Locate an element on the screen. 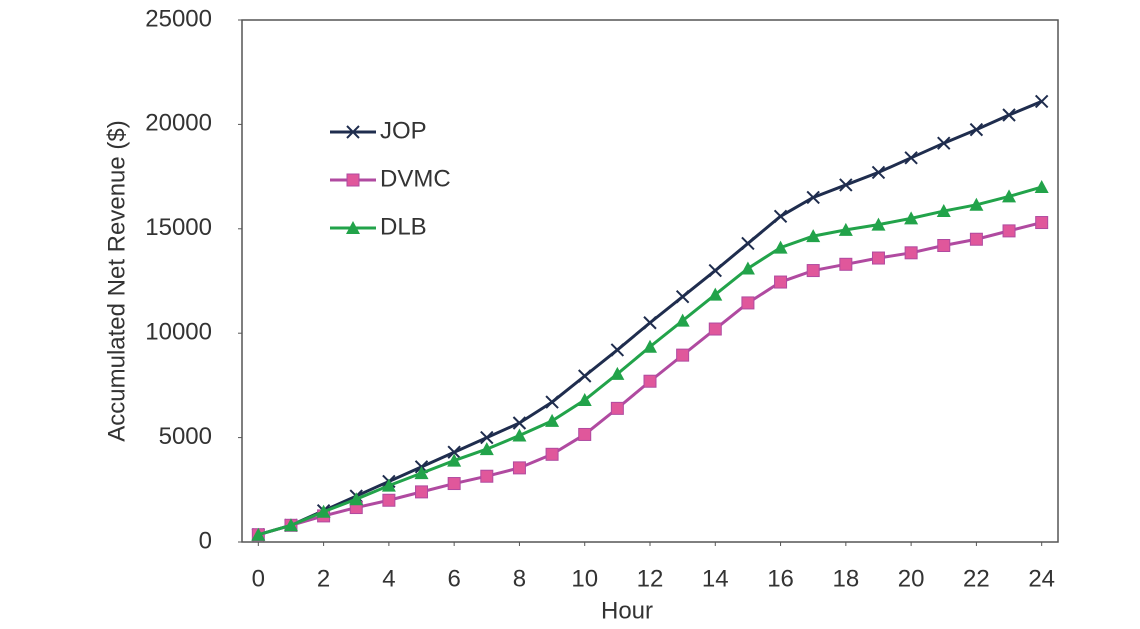 The image size is (1140, 629). x-tick-label: 22 is located at coordinates (976, 578).